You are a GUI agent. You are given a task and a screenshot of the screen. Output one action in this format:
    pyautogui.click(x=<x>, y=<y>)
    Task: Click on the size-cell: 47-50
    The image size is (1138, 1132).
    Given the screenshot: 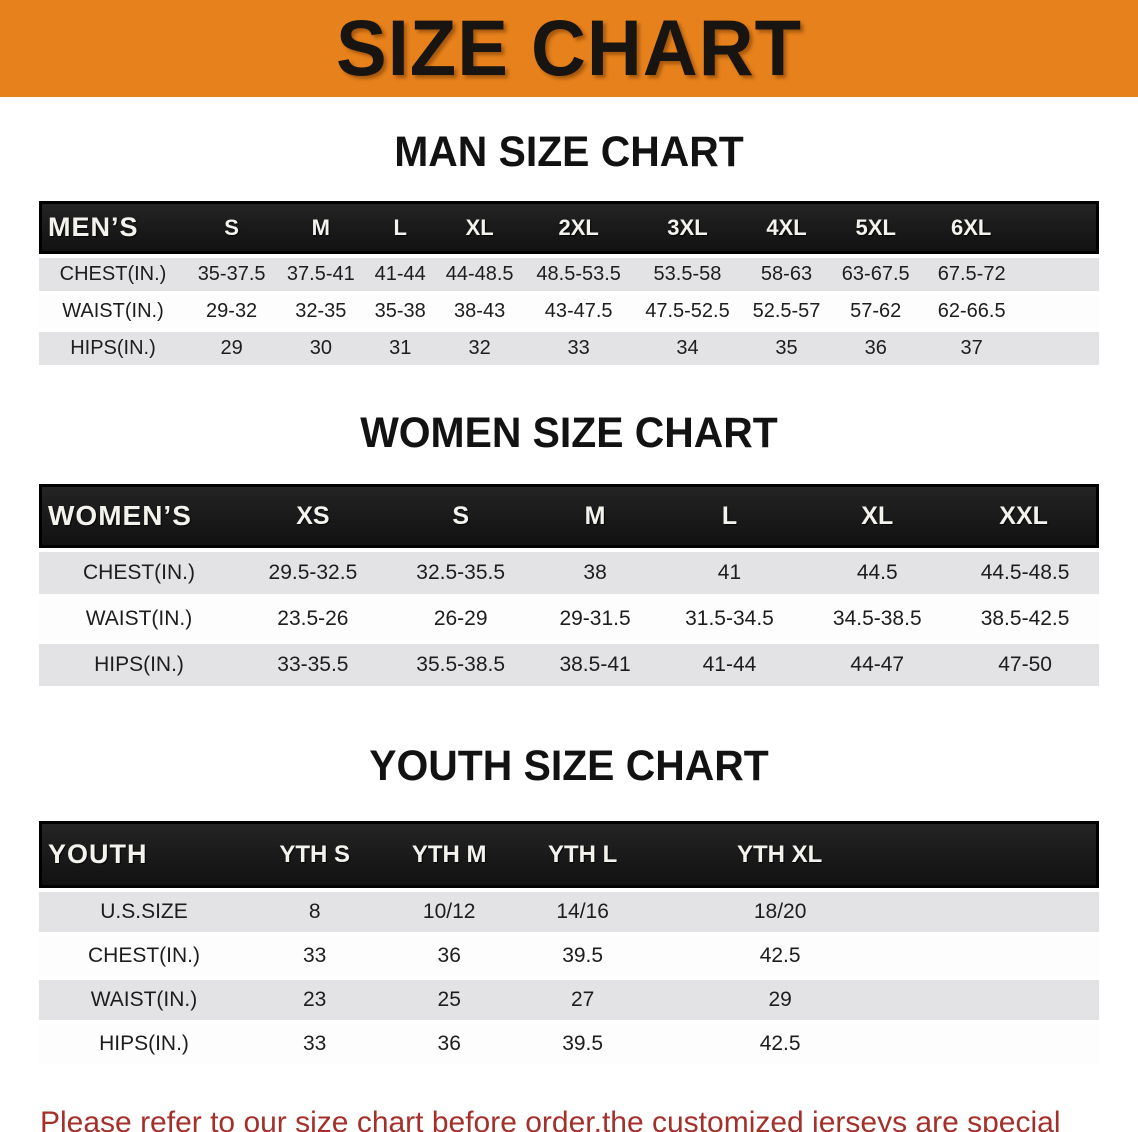 What is the action you would take?
    pyautogui.click(x=1025, y=664)
    